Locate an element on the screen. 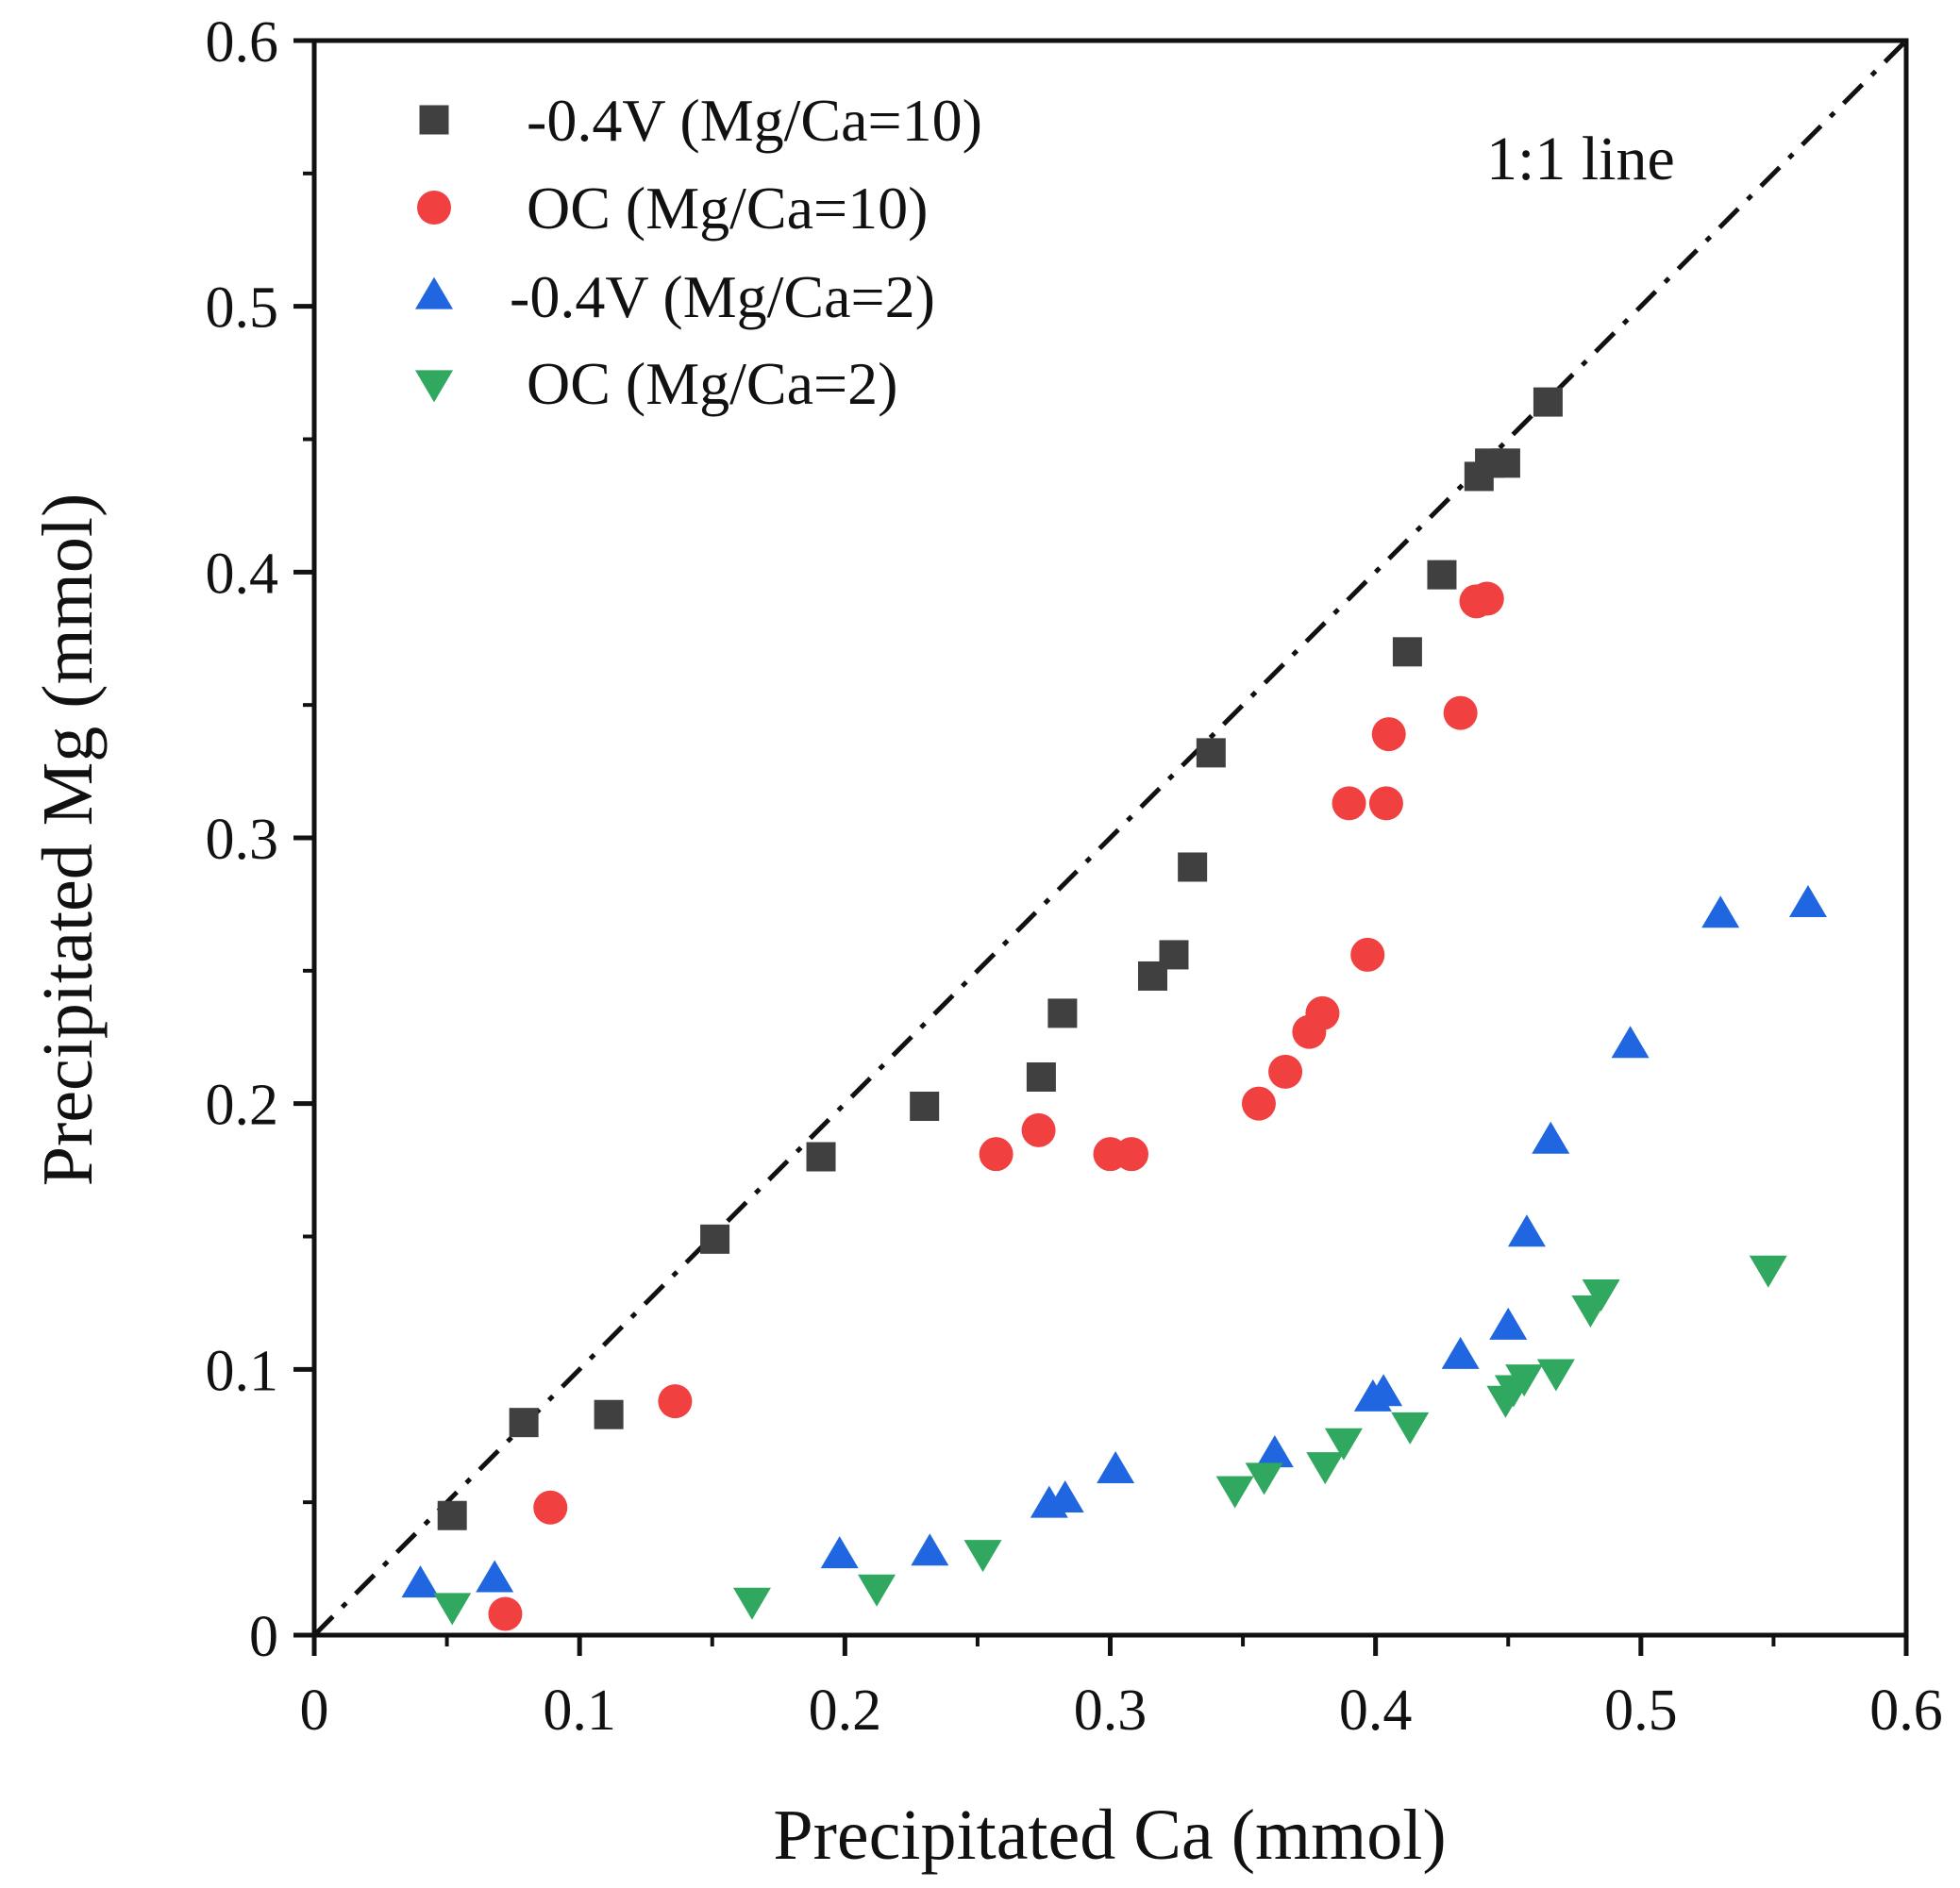 The height and width of the screenshot is (1888, 1960). y-tick-label: 0.2 is located at coordinates (242, 1106).